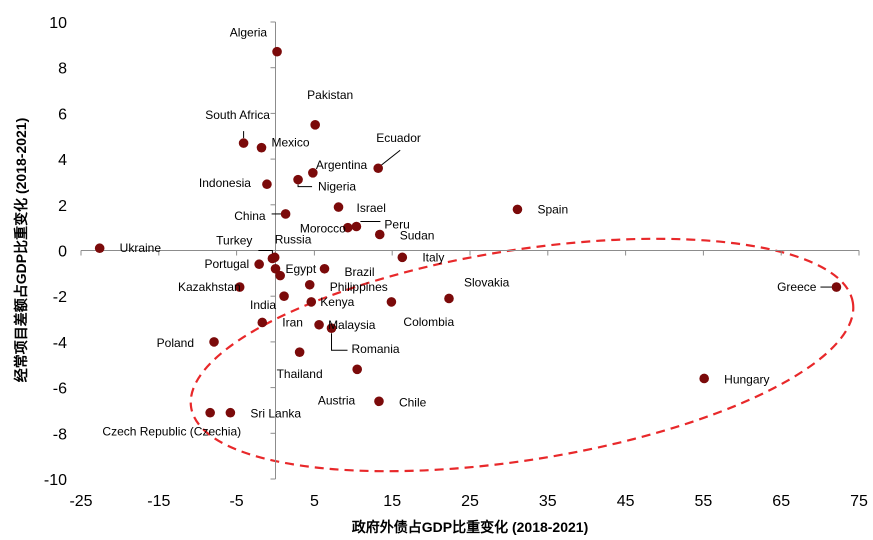 The image size is (873, 540). I want to click on point-label: Mexico, so click(290, 143).